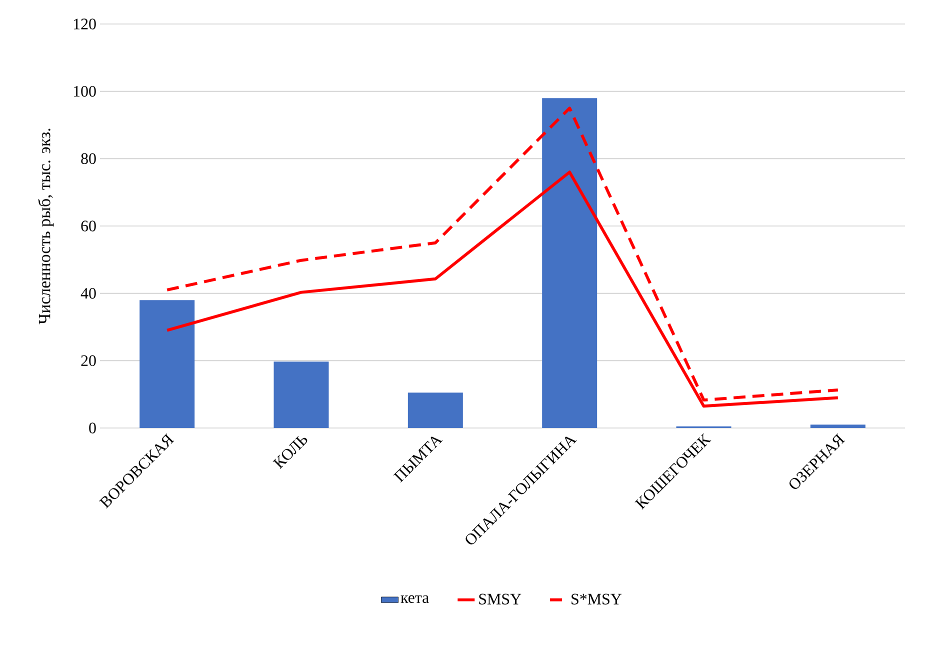 This screenshot has height=668, width=930. Describe the element at coordinates (88, 293) in the screenshot. I see `y-tick-label: 40` at that location.